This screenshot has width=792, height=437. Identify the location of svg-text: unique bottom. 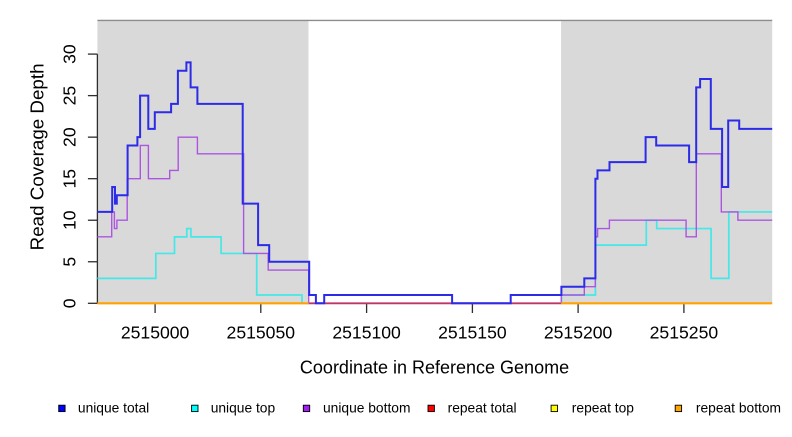
(366, 407).